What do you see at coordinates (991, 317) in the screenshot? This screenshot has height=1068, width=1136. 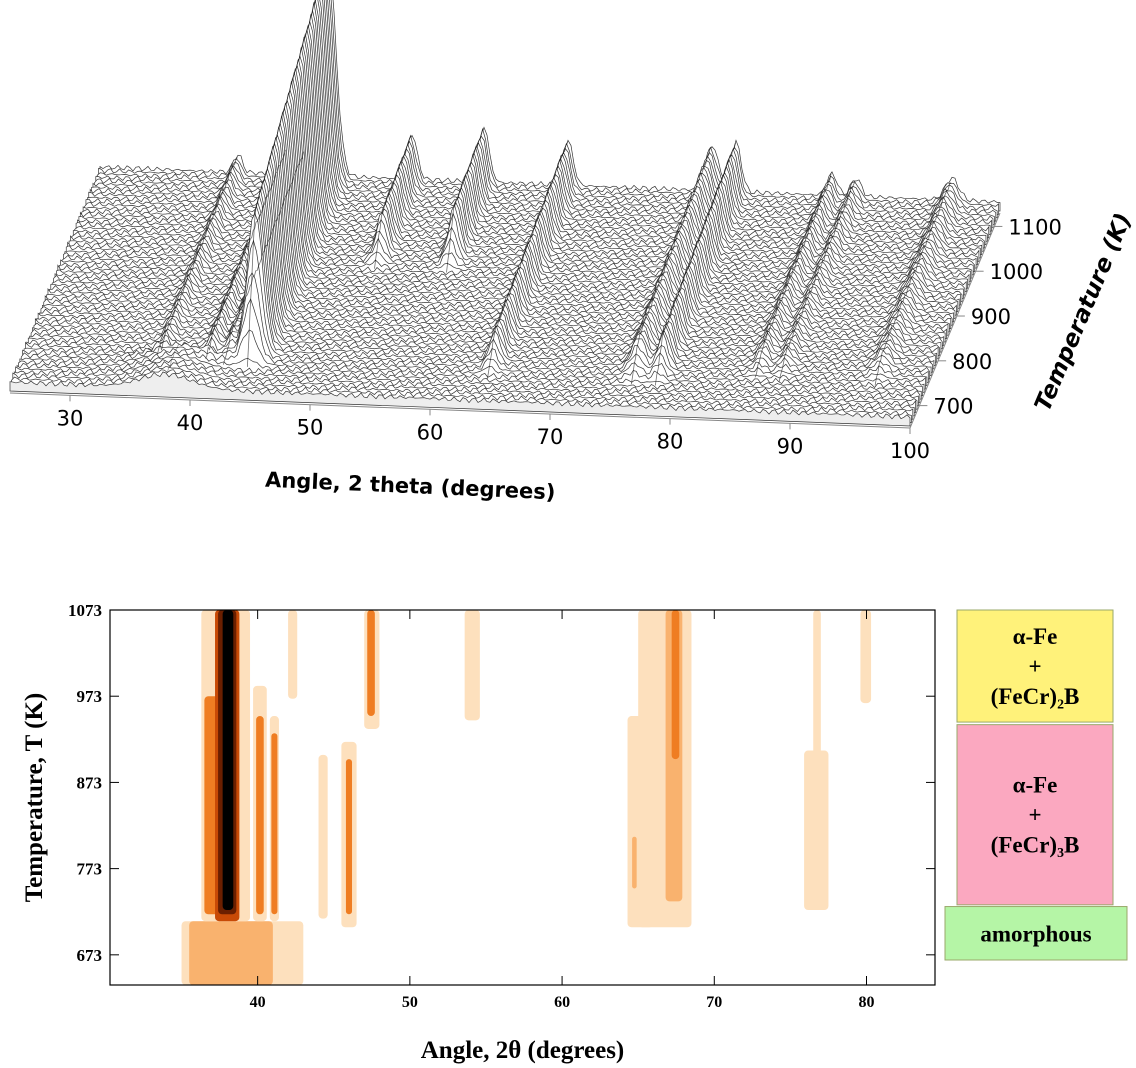 I see `y-tick-label: 900` at bounding box center [991, 317].